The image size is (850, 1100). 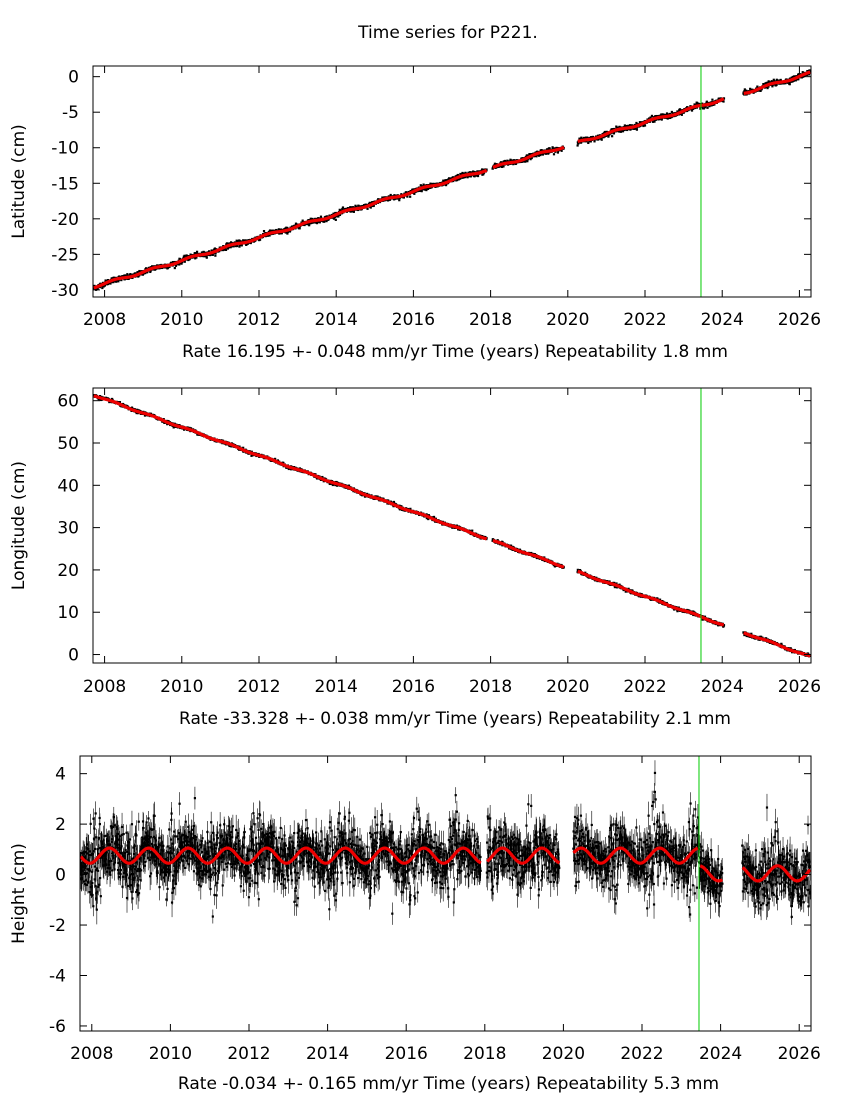 I want to click on y-tick-label: -20, so click(x=65, y=220).